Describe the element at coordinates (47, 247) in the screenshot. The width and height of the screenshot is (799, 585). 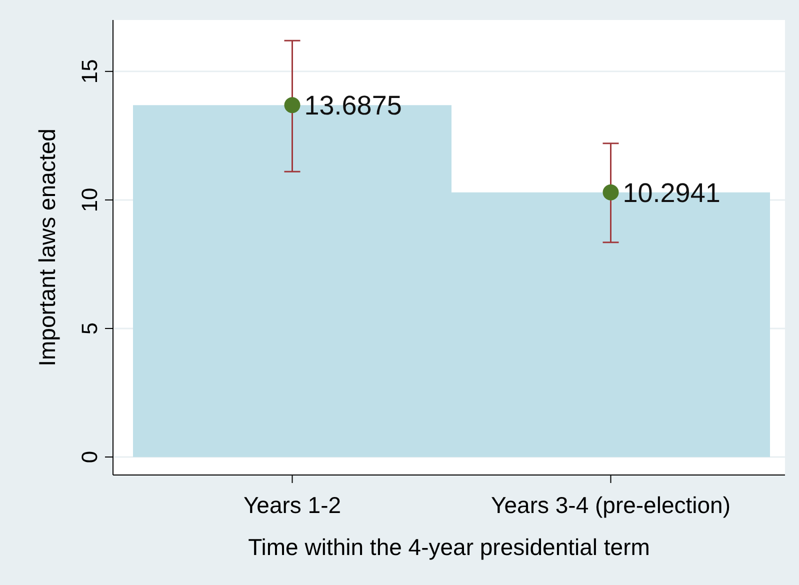
I see `y-axis-title: Important laws enacted` at that location.